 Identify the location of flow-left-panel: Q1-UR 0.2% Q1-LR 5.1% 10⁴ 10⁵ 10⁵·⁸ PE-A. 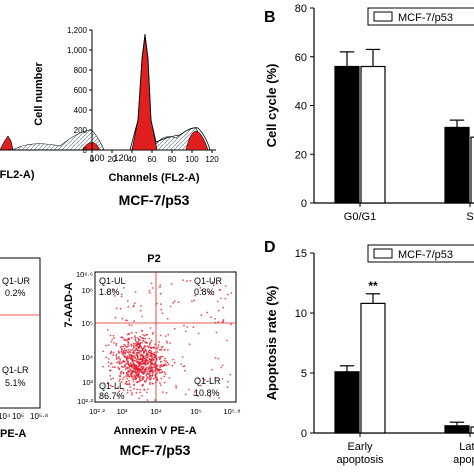
(24, 348).